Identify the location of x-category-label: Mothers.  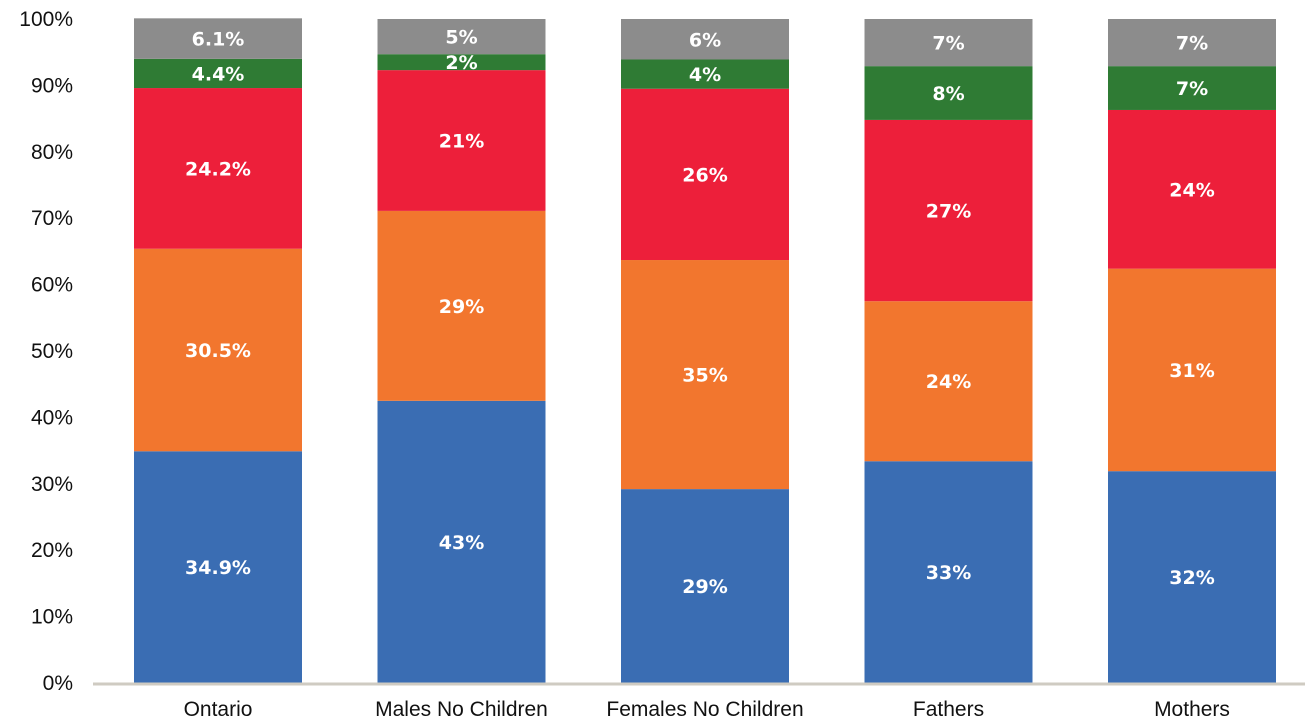
(1192, 709).